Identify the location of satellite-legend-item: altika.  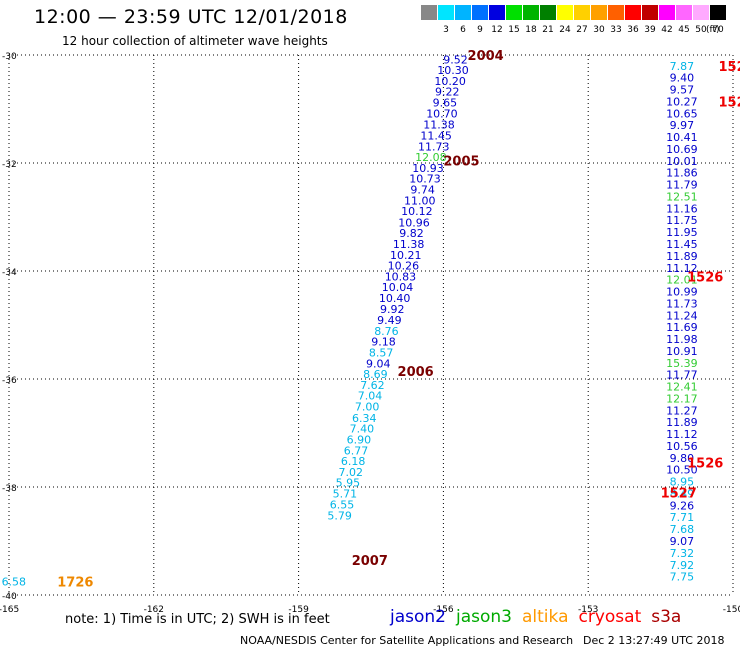
(545, 617).